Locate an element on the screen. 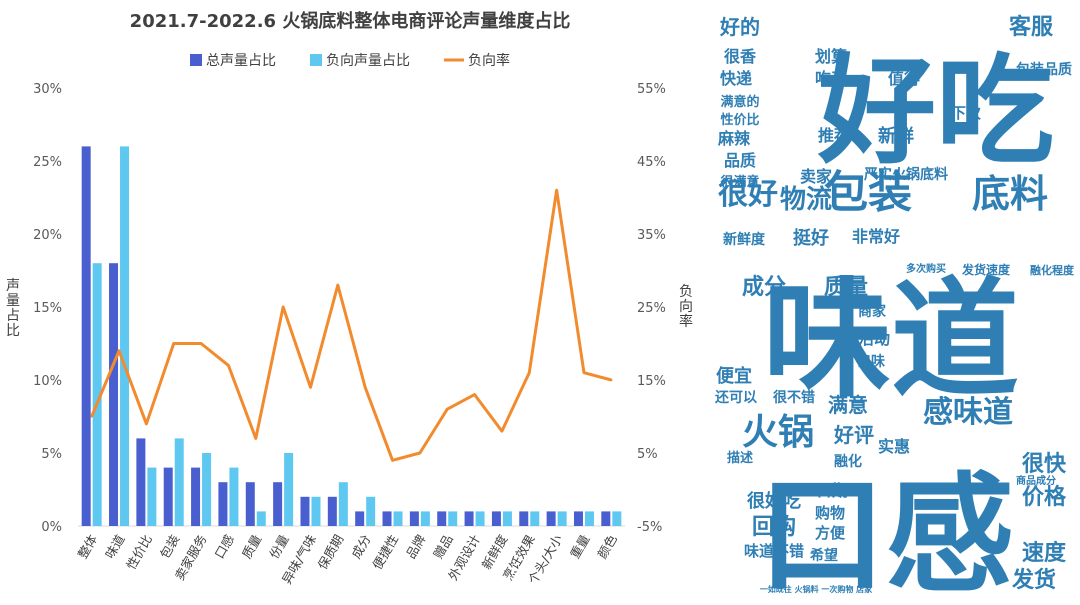 This screenshot has height=605, width=1080. cloud-word: 便宜 is located at coordinates (734, 376).